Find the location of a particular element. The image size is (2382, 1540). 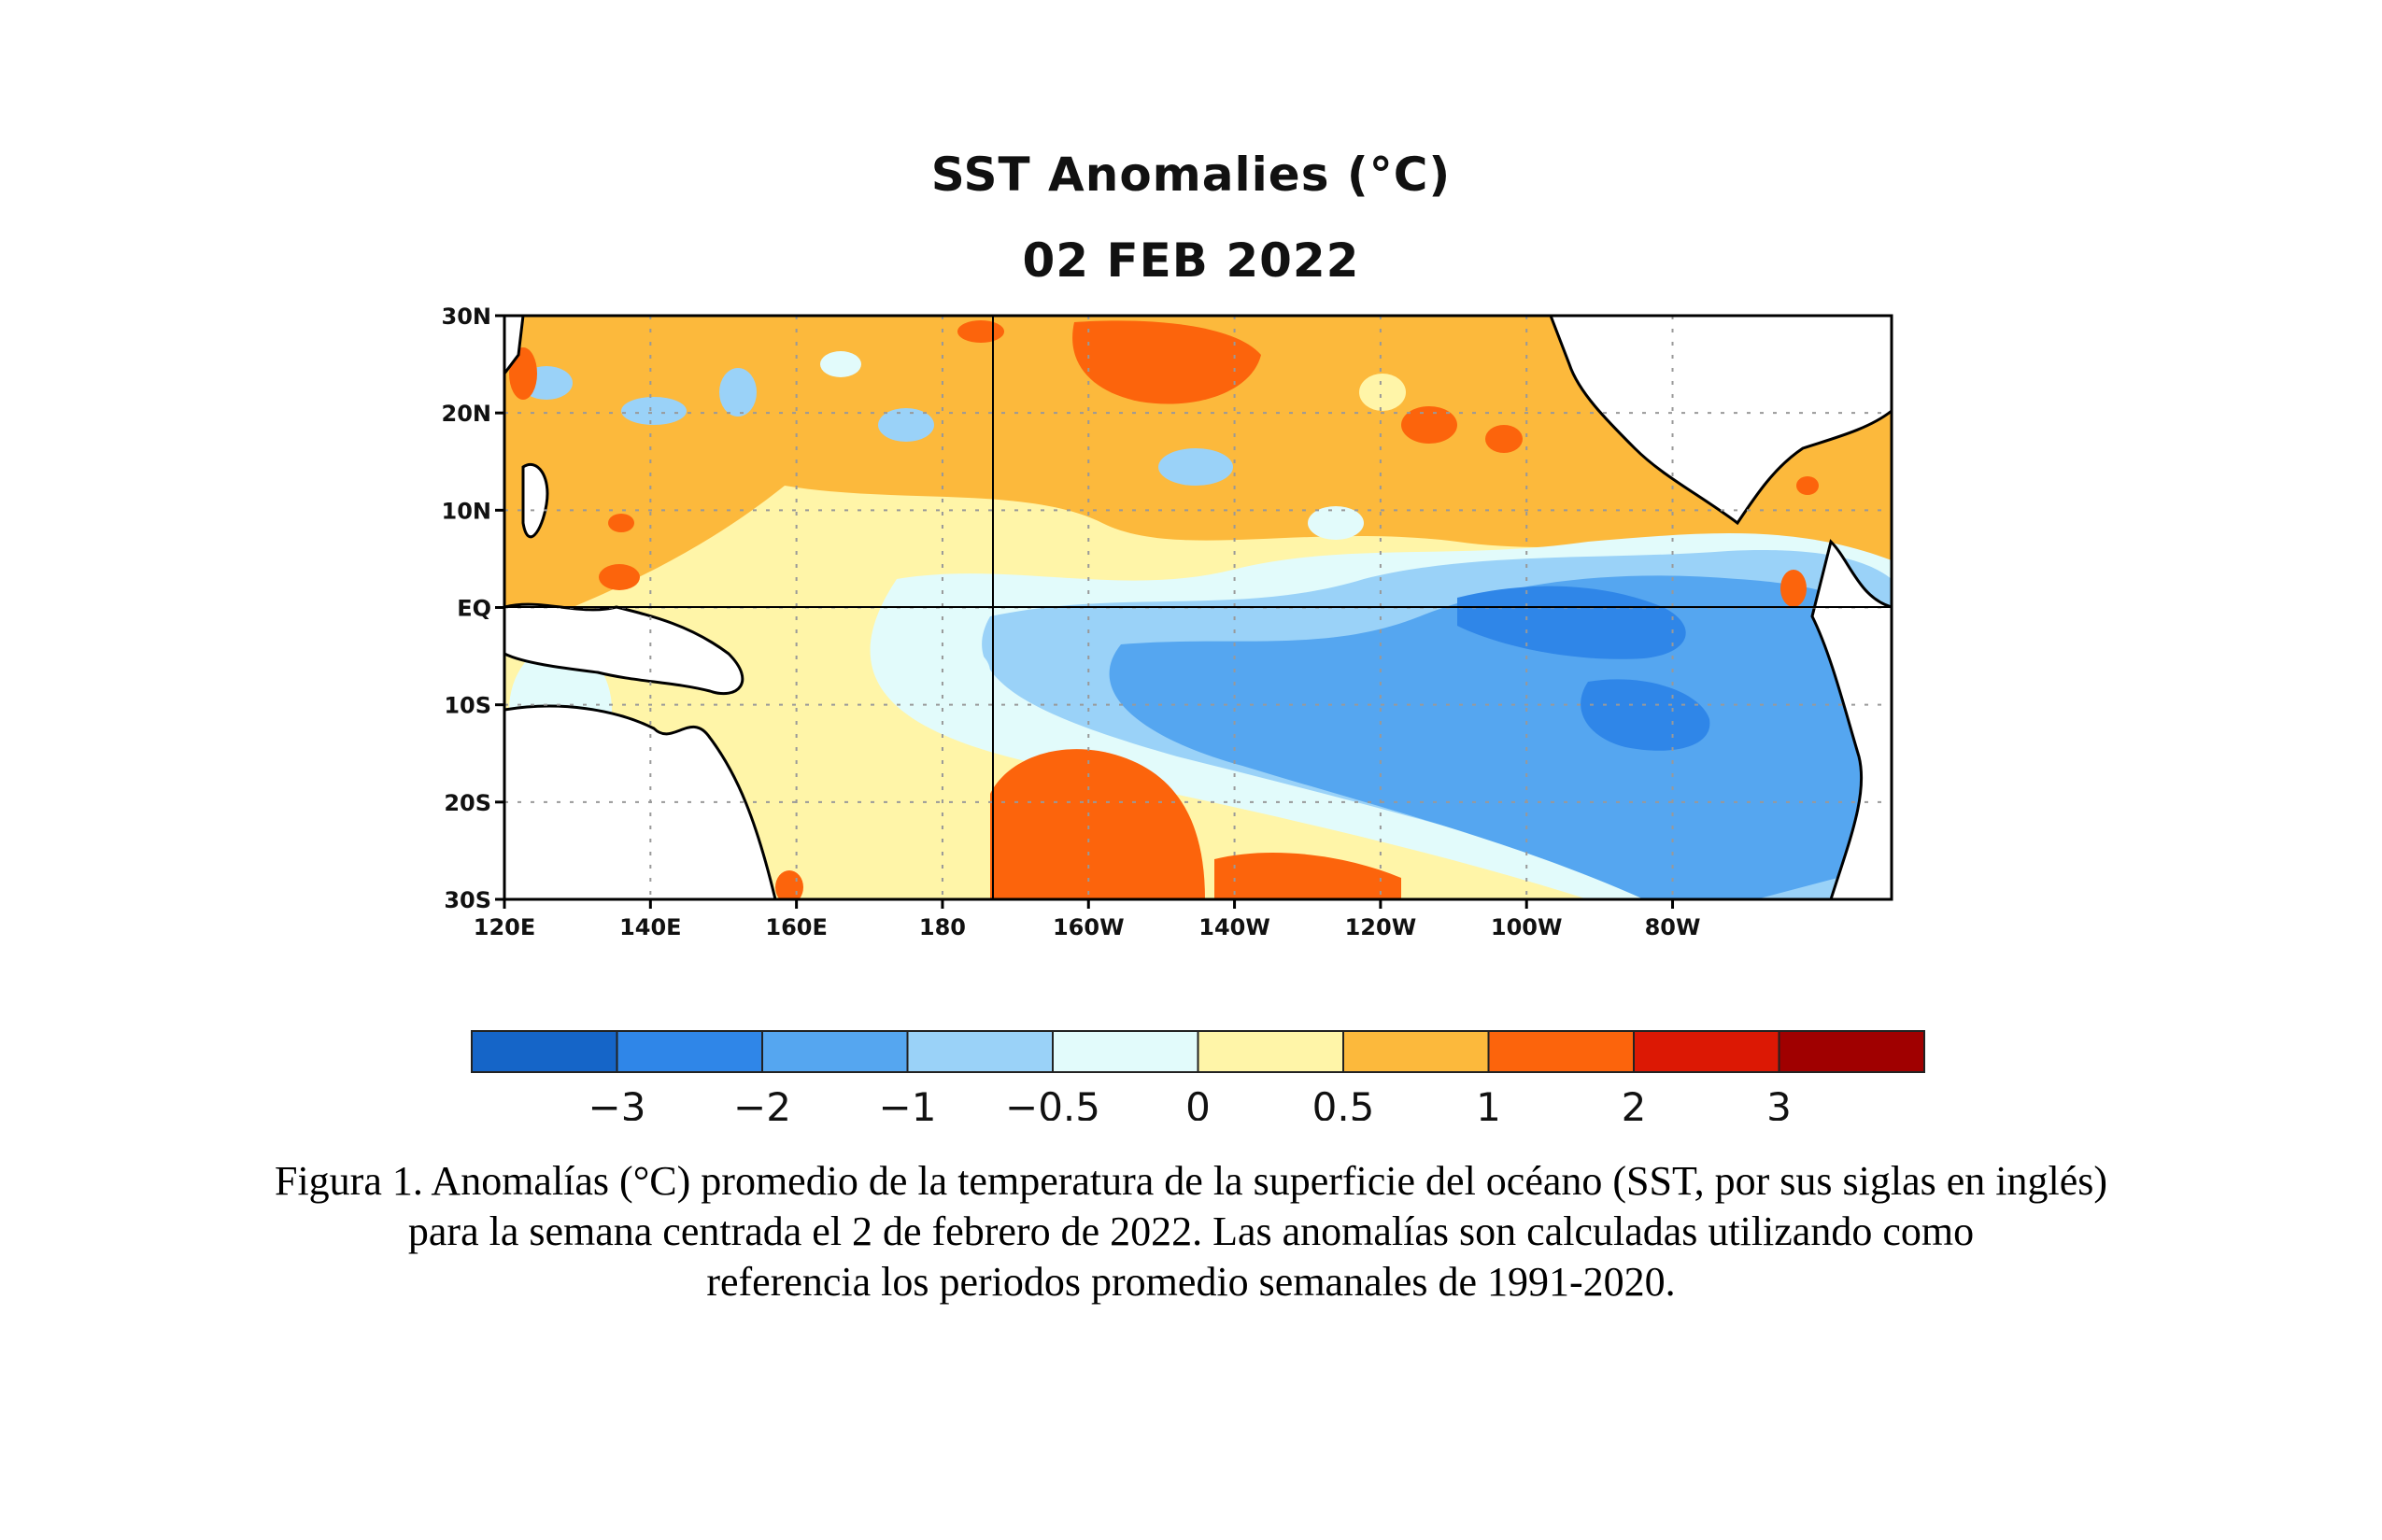

land-north-america is located at coordinates (1720, 421).